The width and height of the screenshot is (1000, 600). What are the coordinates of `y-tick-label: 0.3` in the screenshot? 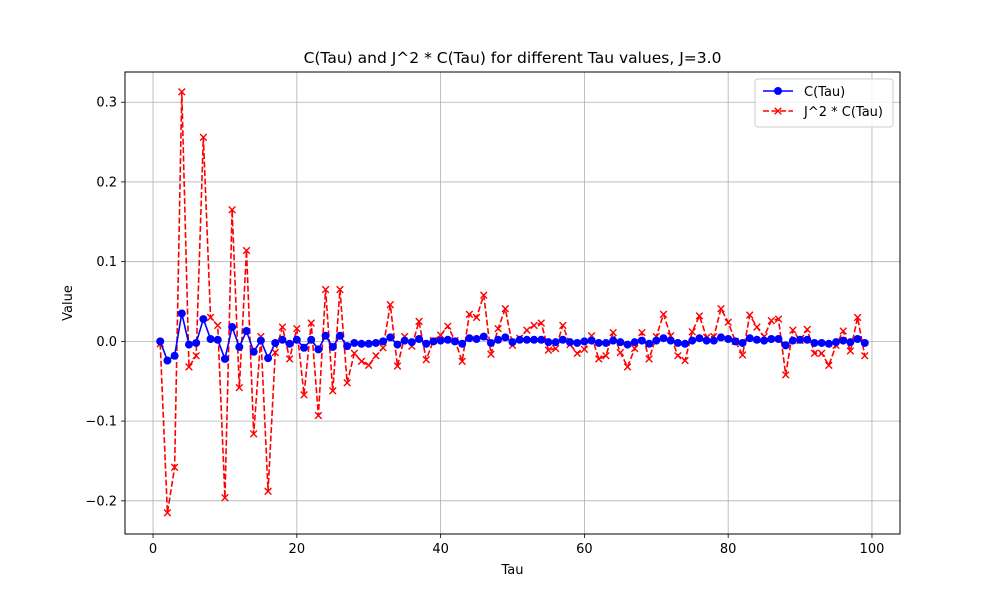 It's located at (106, 103).